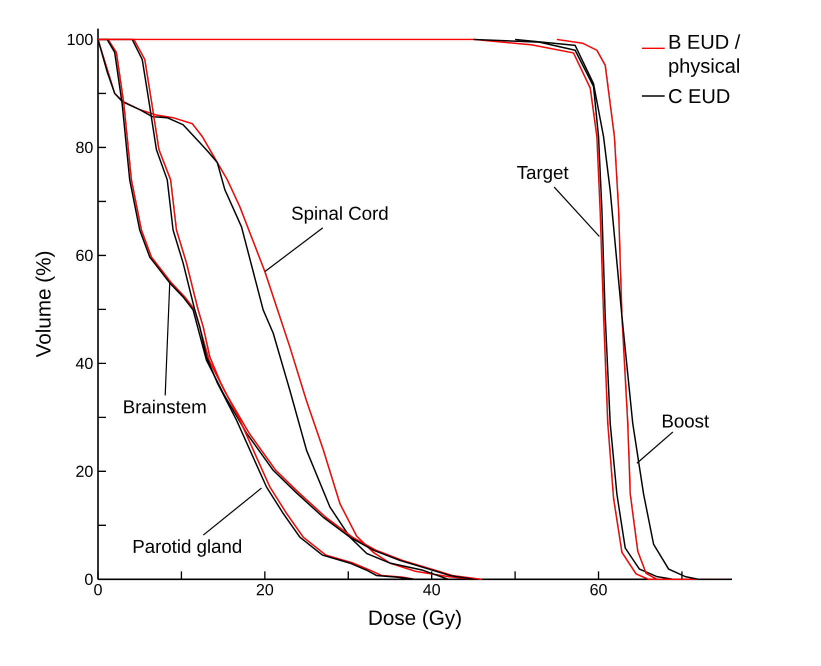  Describe the element at coordinates (542, 174) in the screenshot. I see `annotation: Target` at that location.